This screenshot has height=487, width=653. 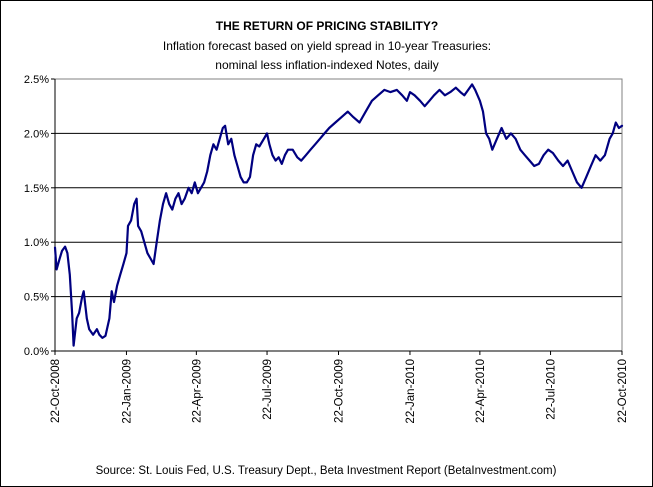 I want to click on y-tick-label: 0.5%, so click(x=36, y=298).